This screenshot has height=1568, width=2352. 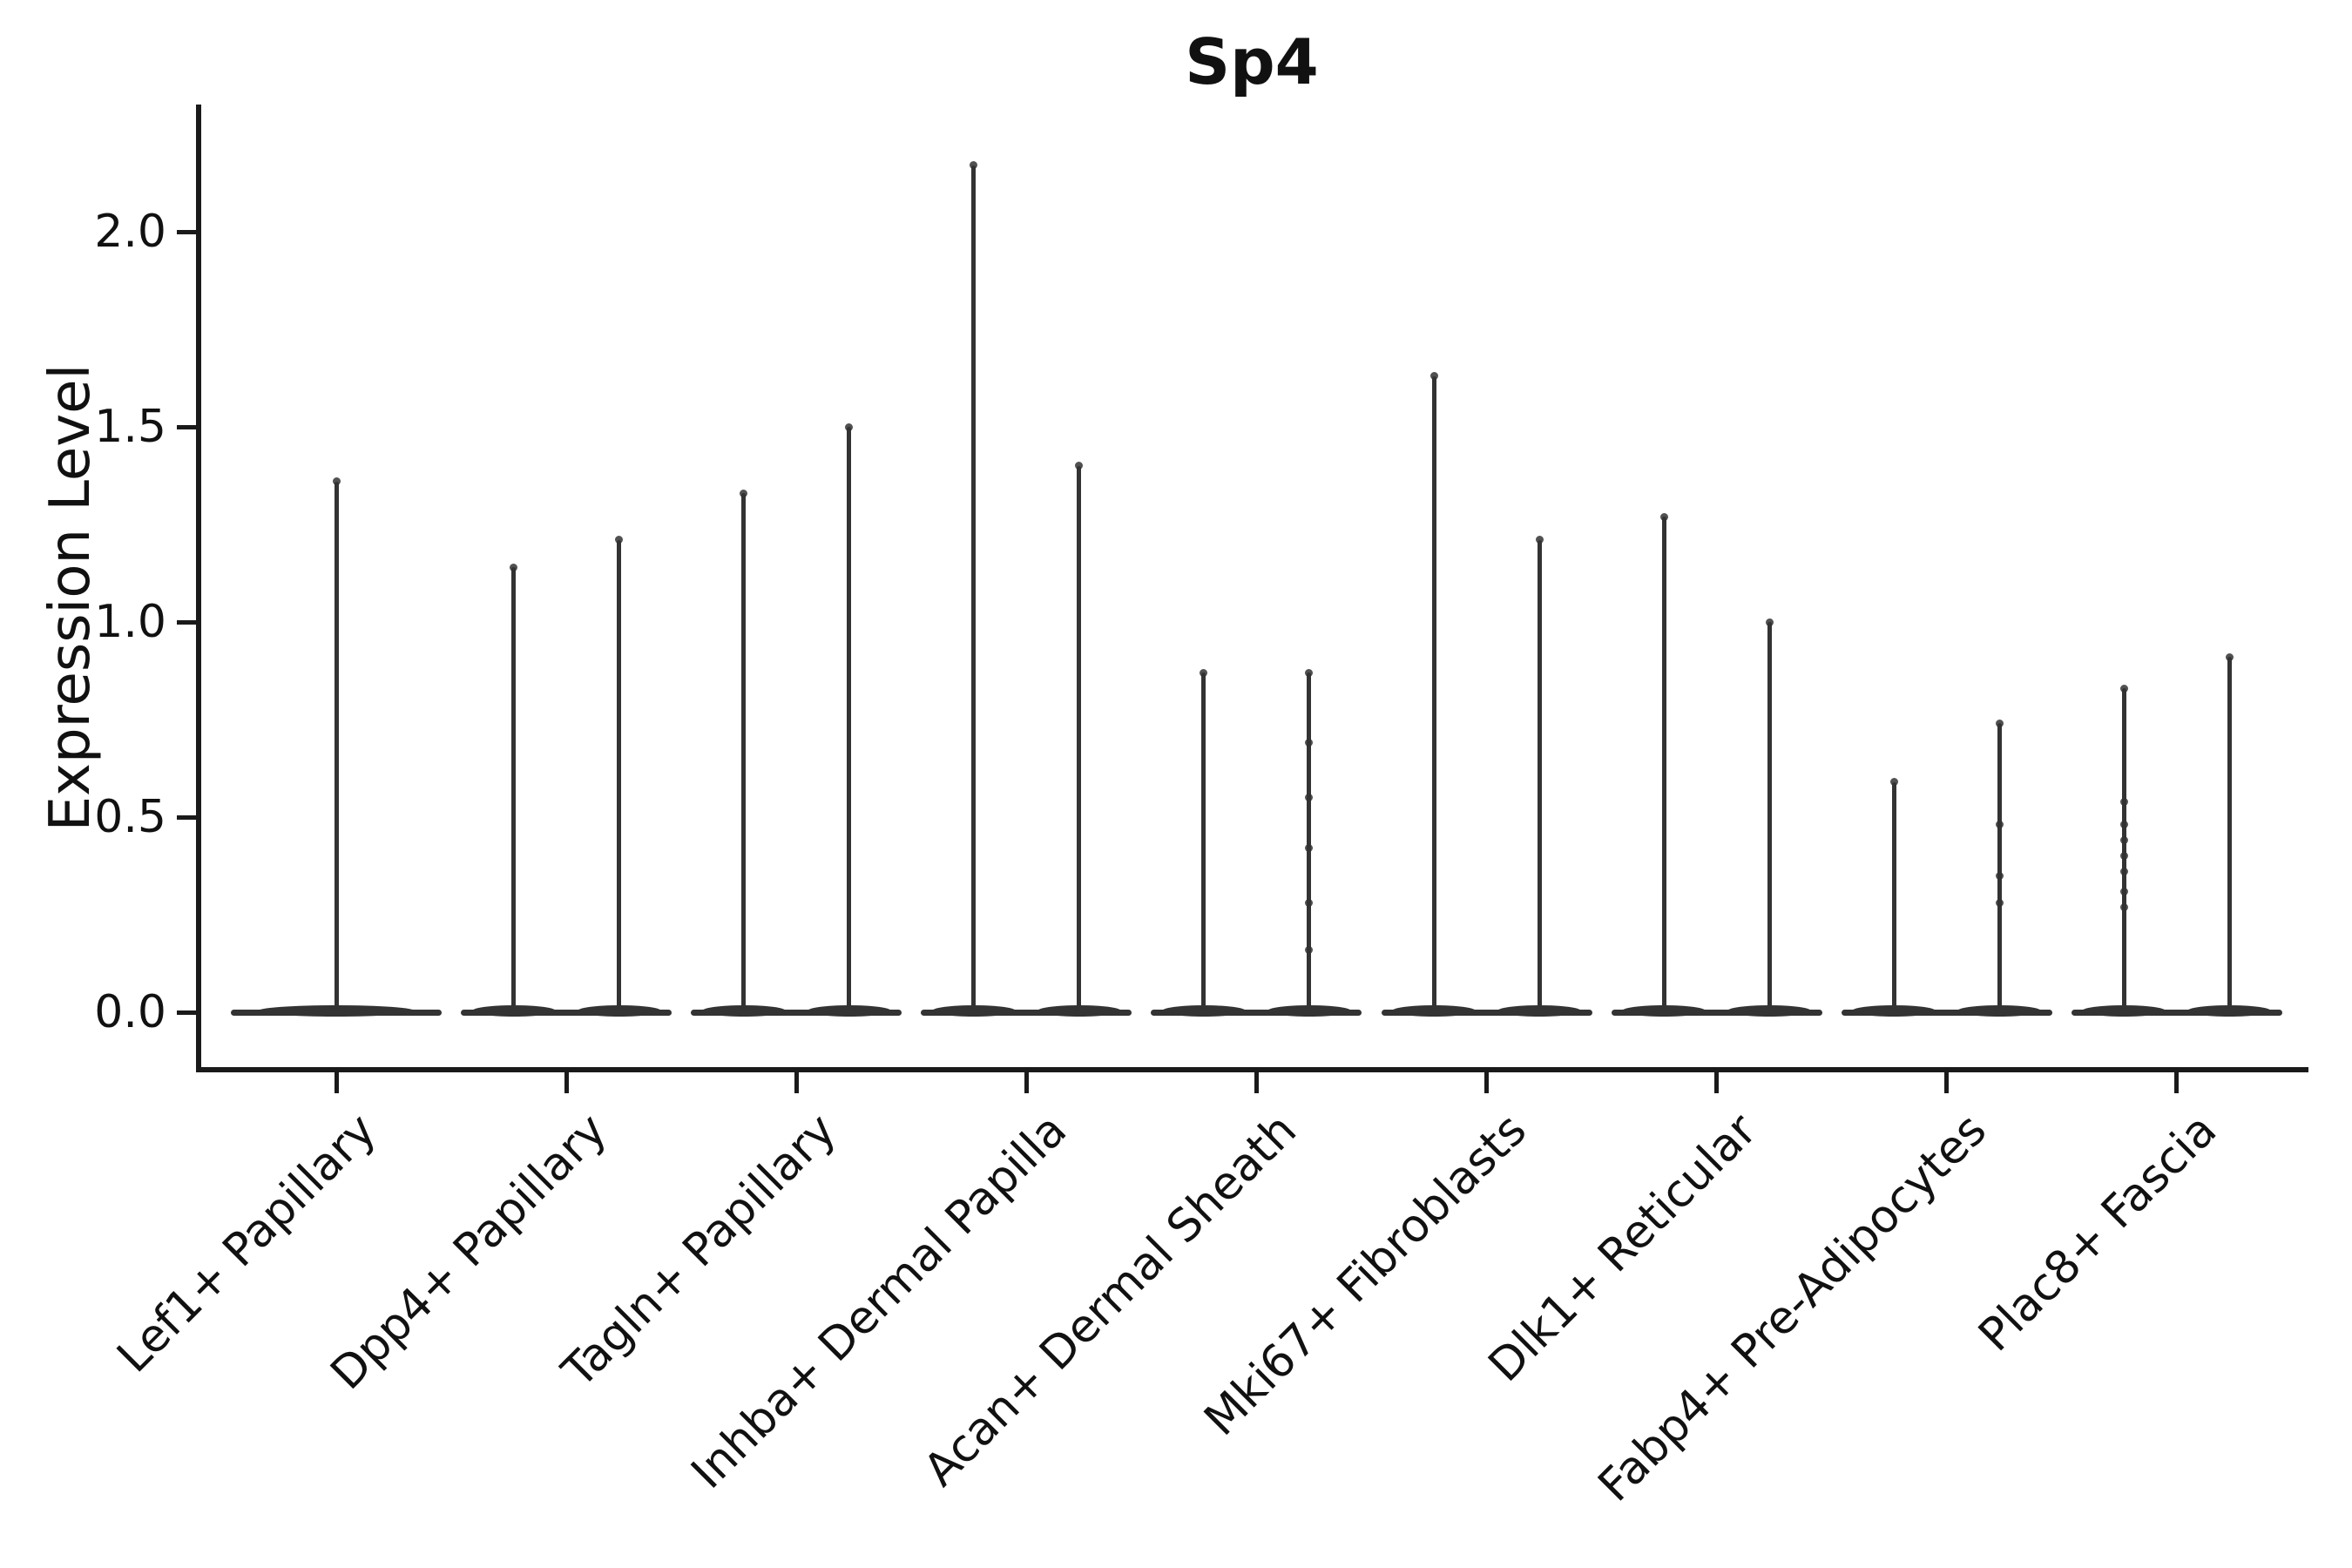 I want to click on y-tick-label: 2.0, so click(x=130, y=232).